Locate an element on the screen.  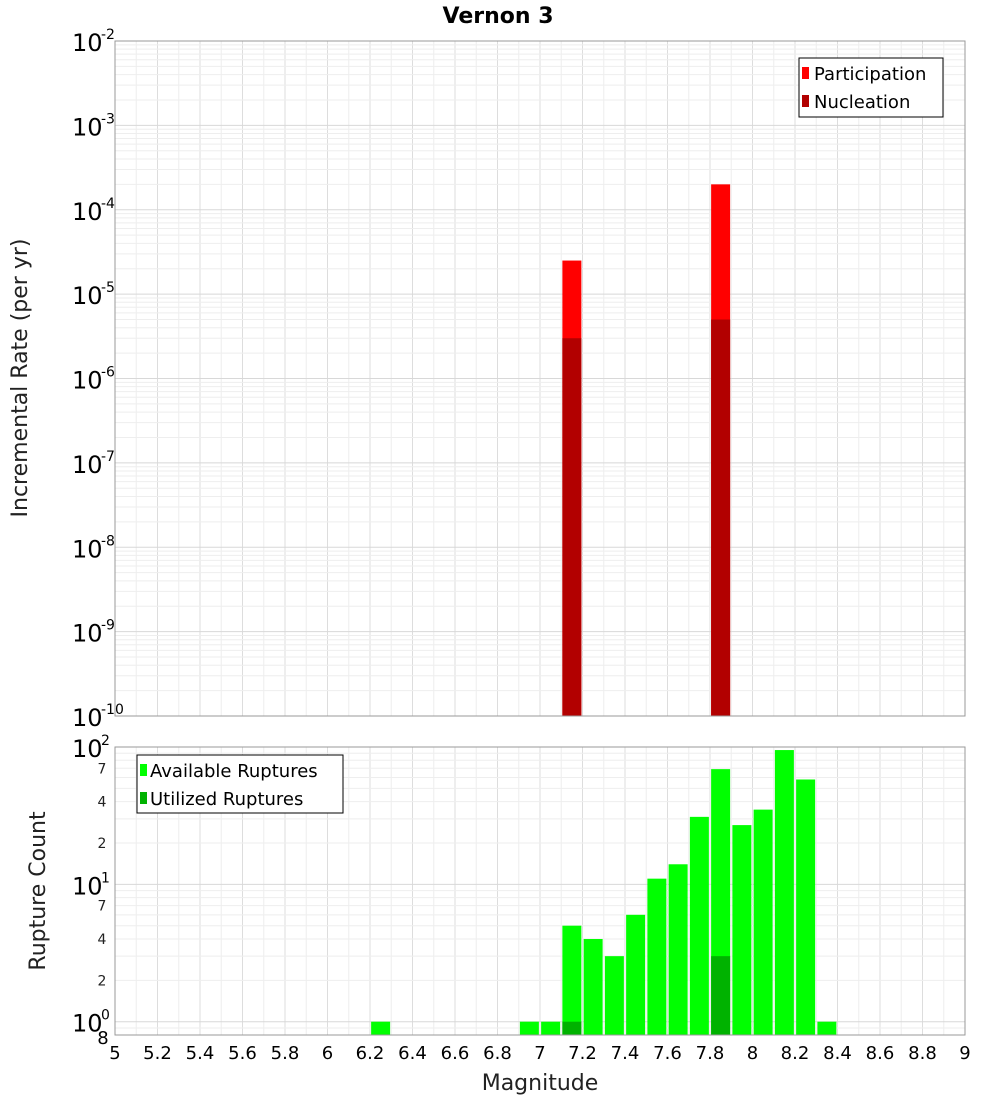
x-tick-label: 7.8 is located at coordinates (710, 1053).